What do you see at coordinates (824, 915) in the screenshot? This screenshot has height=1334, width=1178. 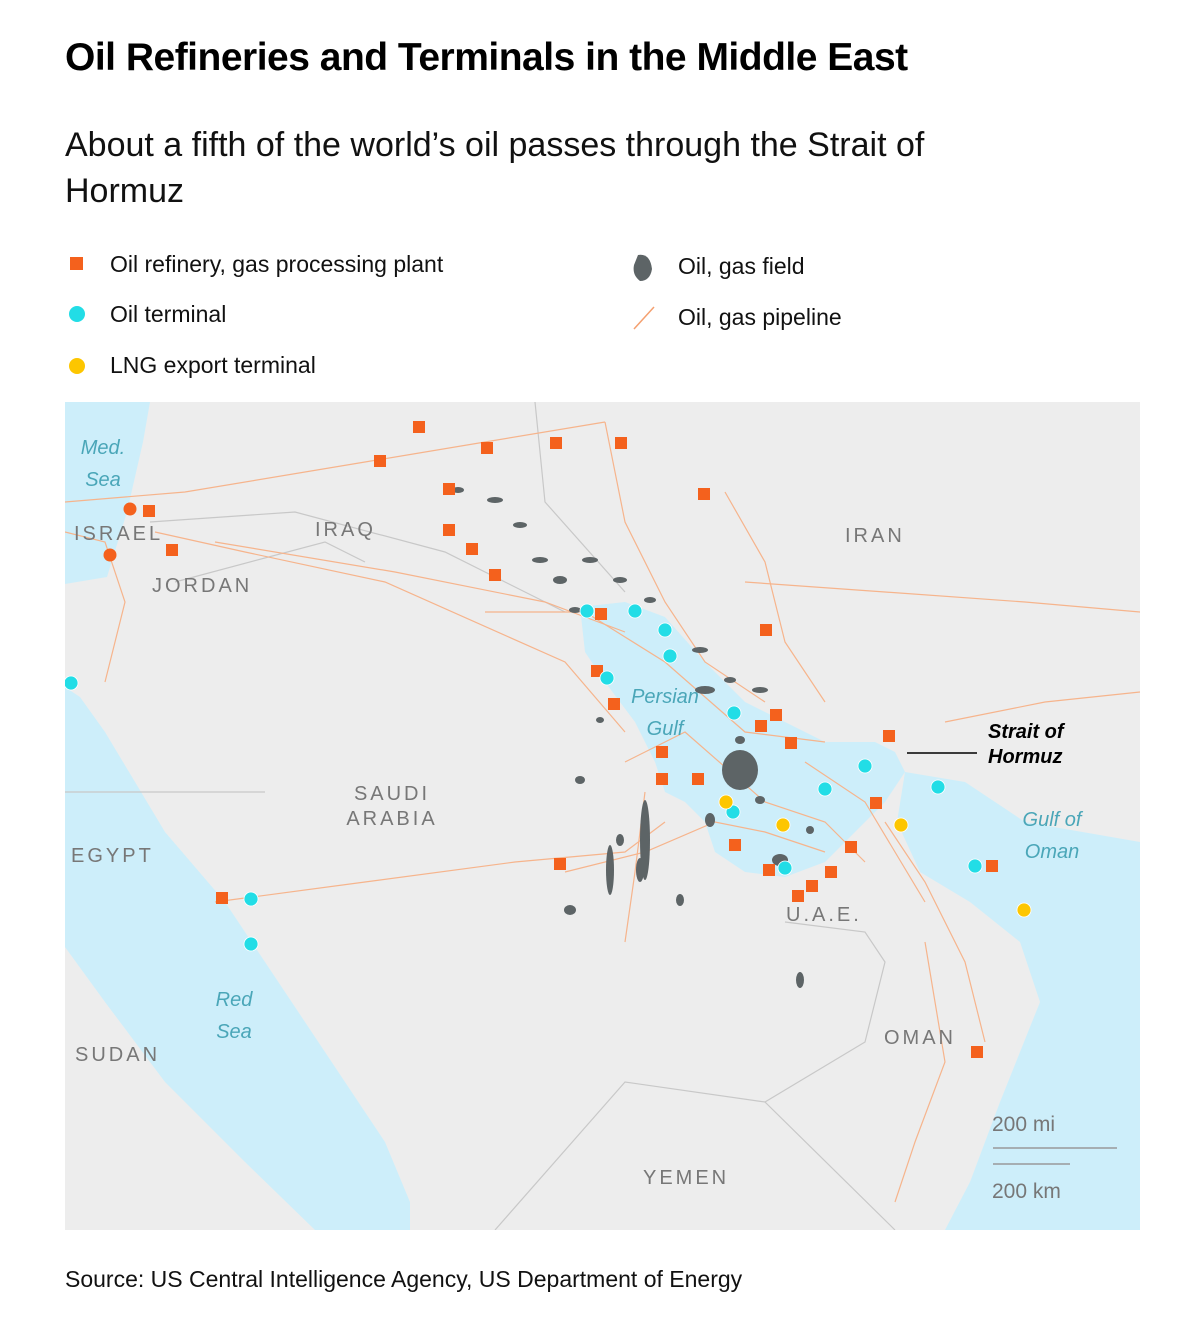 I see `country-label: U.A.E.` at bounding box center [824, 915].